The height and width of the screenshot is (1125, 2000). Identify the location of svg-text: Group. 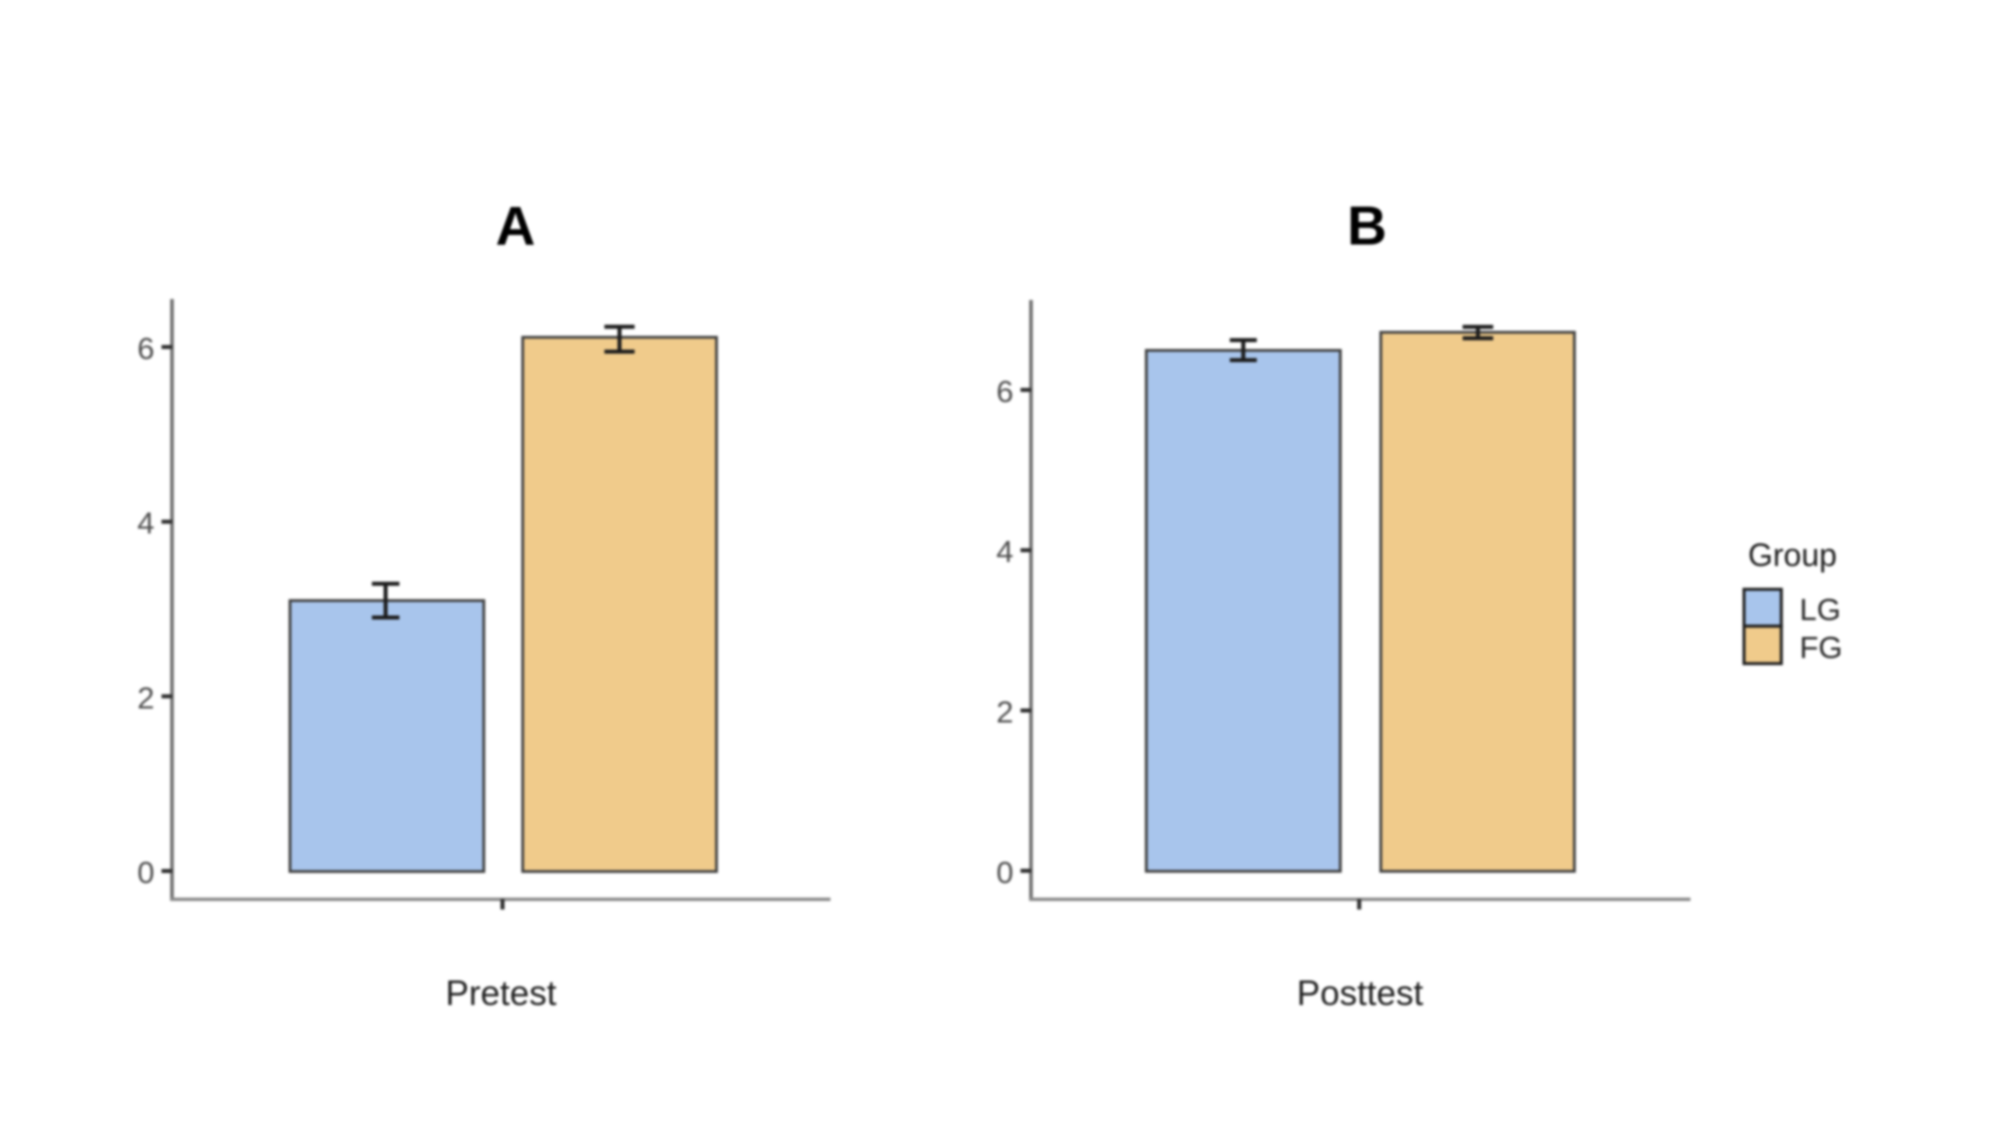
(1792, 555).